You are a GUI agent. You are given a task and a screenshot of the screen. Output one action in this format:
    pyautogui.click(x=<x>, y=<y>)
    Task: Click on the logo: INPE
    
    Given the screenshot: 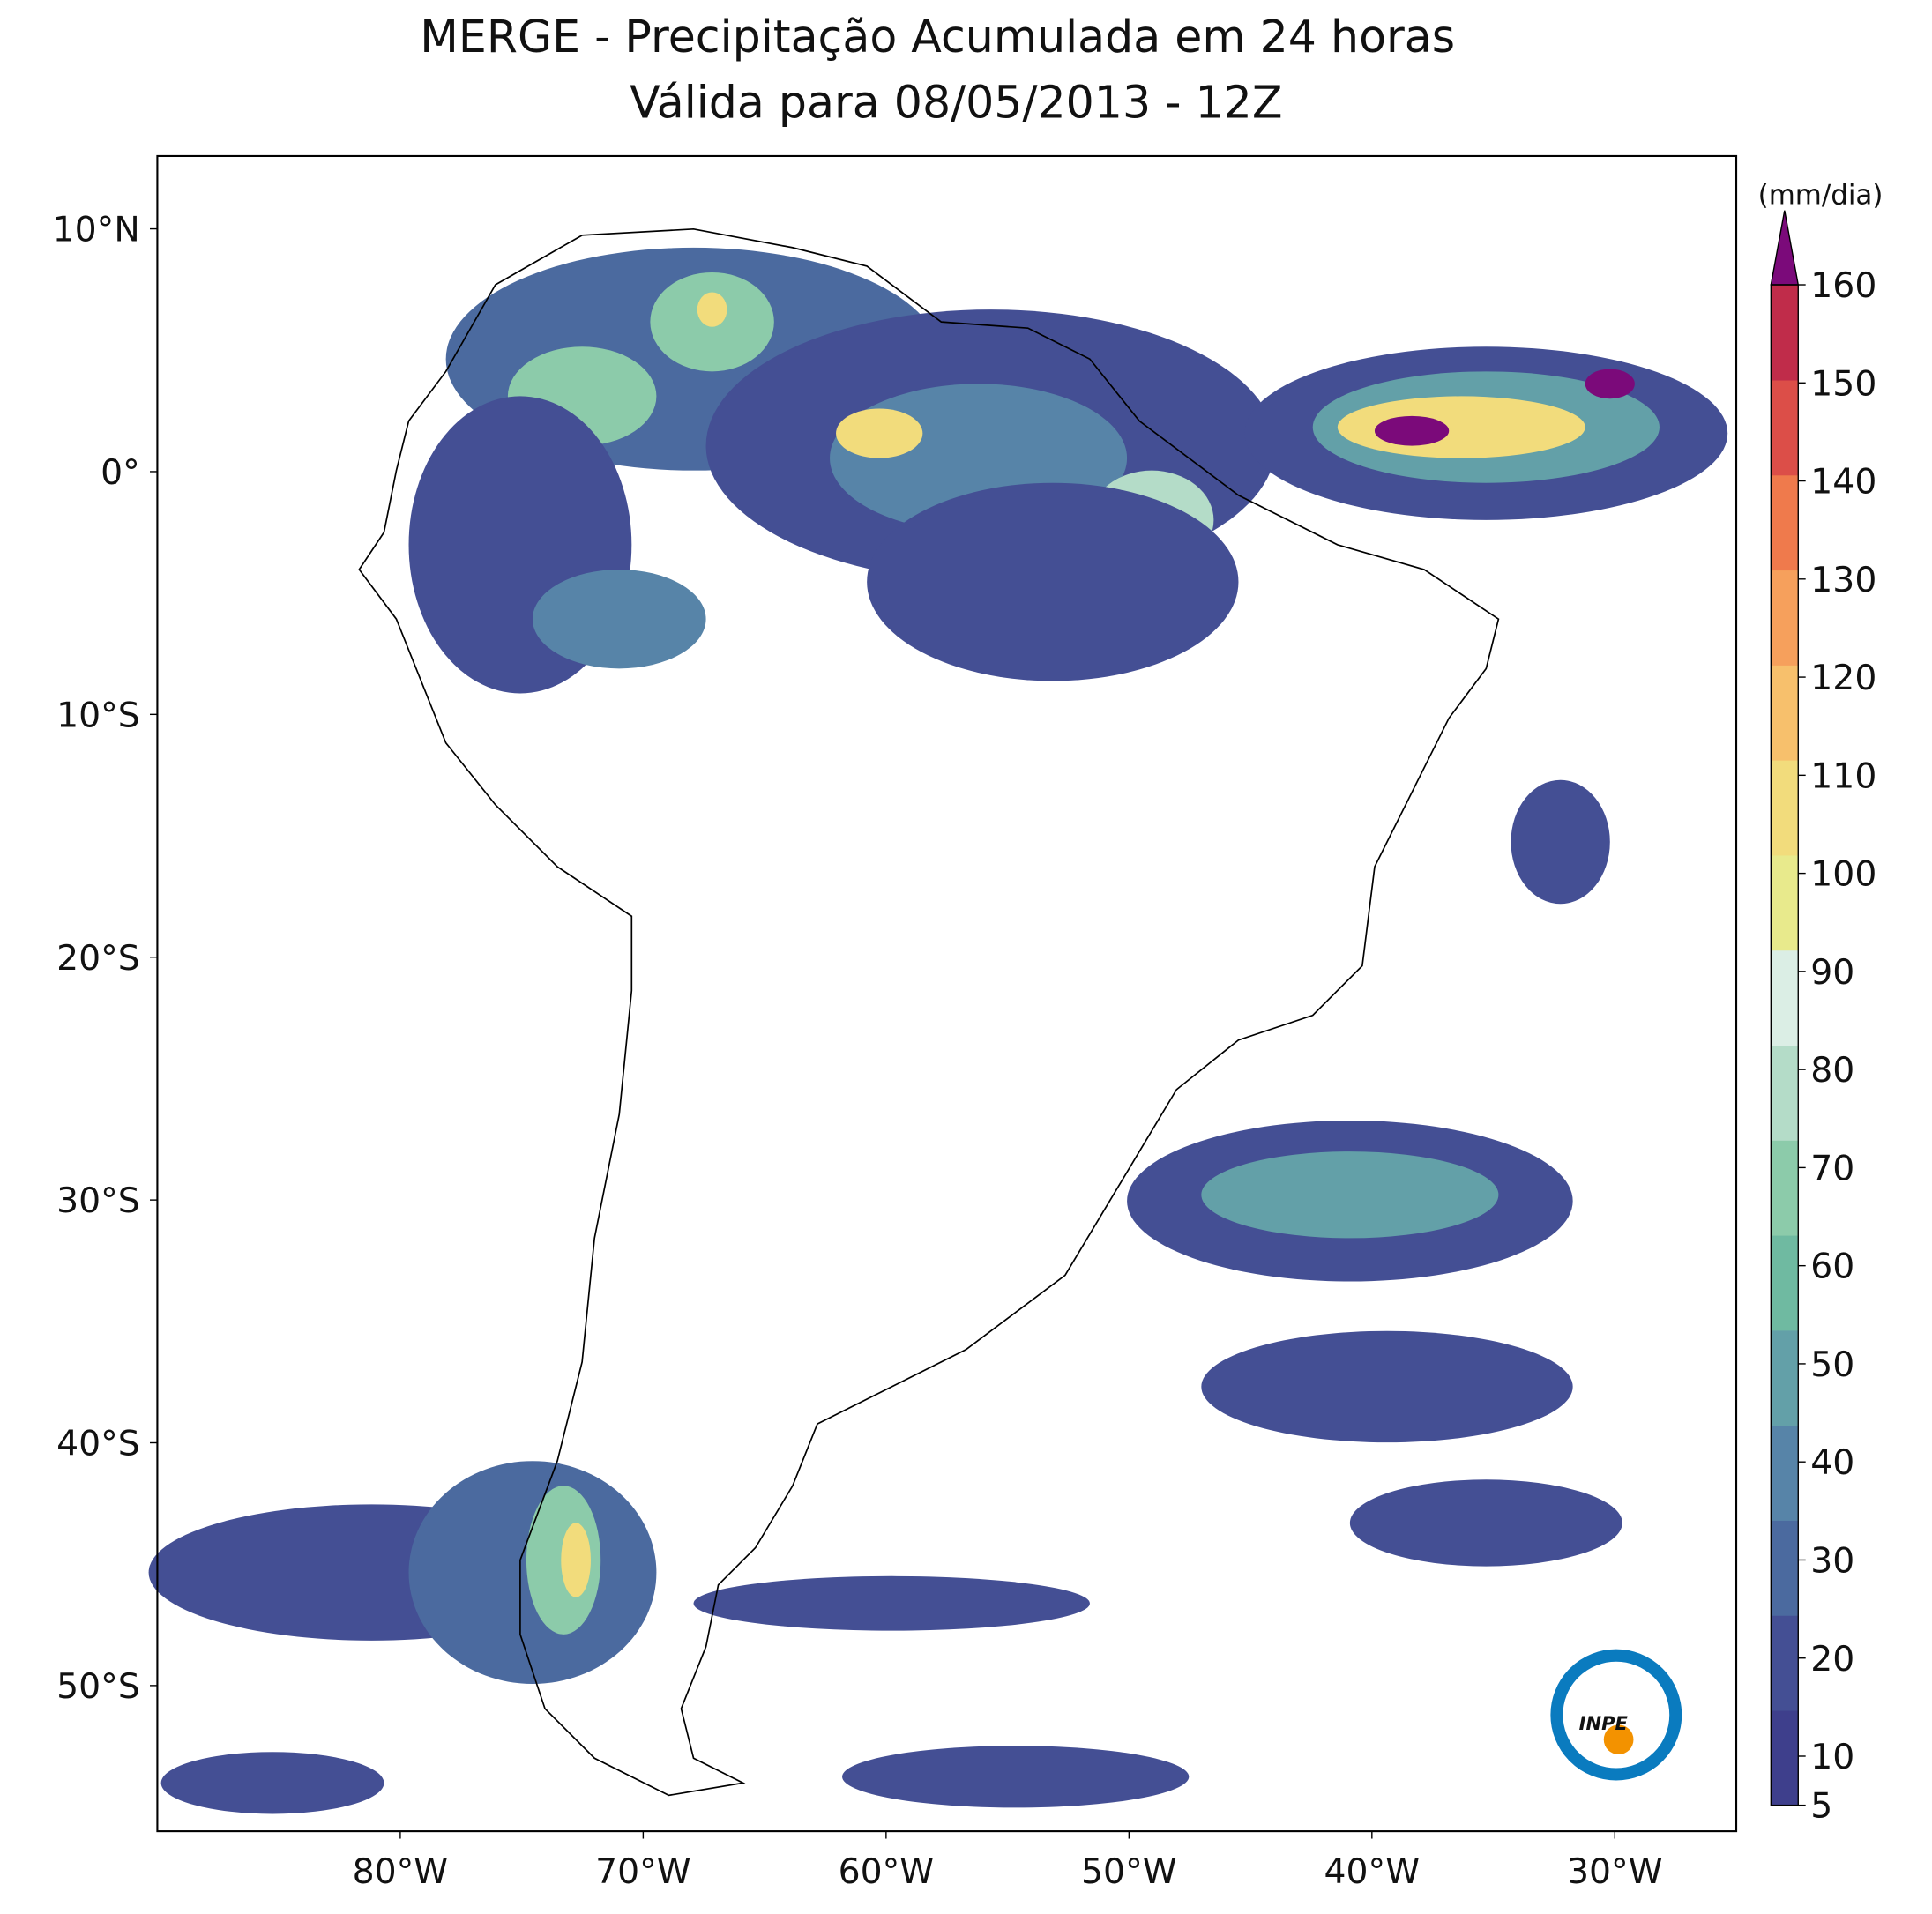 What is the action you would take?
    pyautogui.click(x=1616, y=1715)
    